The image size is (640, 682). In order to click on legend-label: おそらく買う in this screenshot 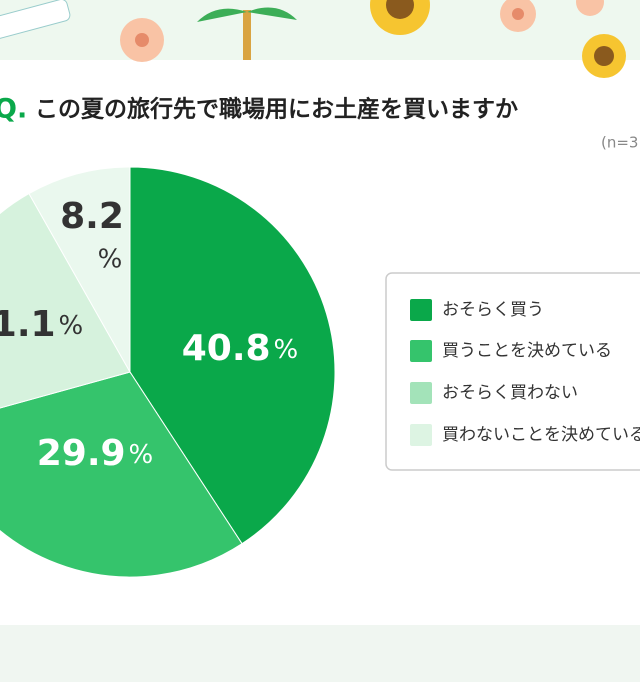, I will do `click(493, 310)`.